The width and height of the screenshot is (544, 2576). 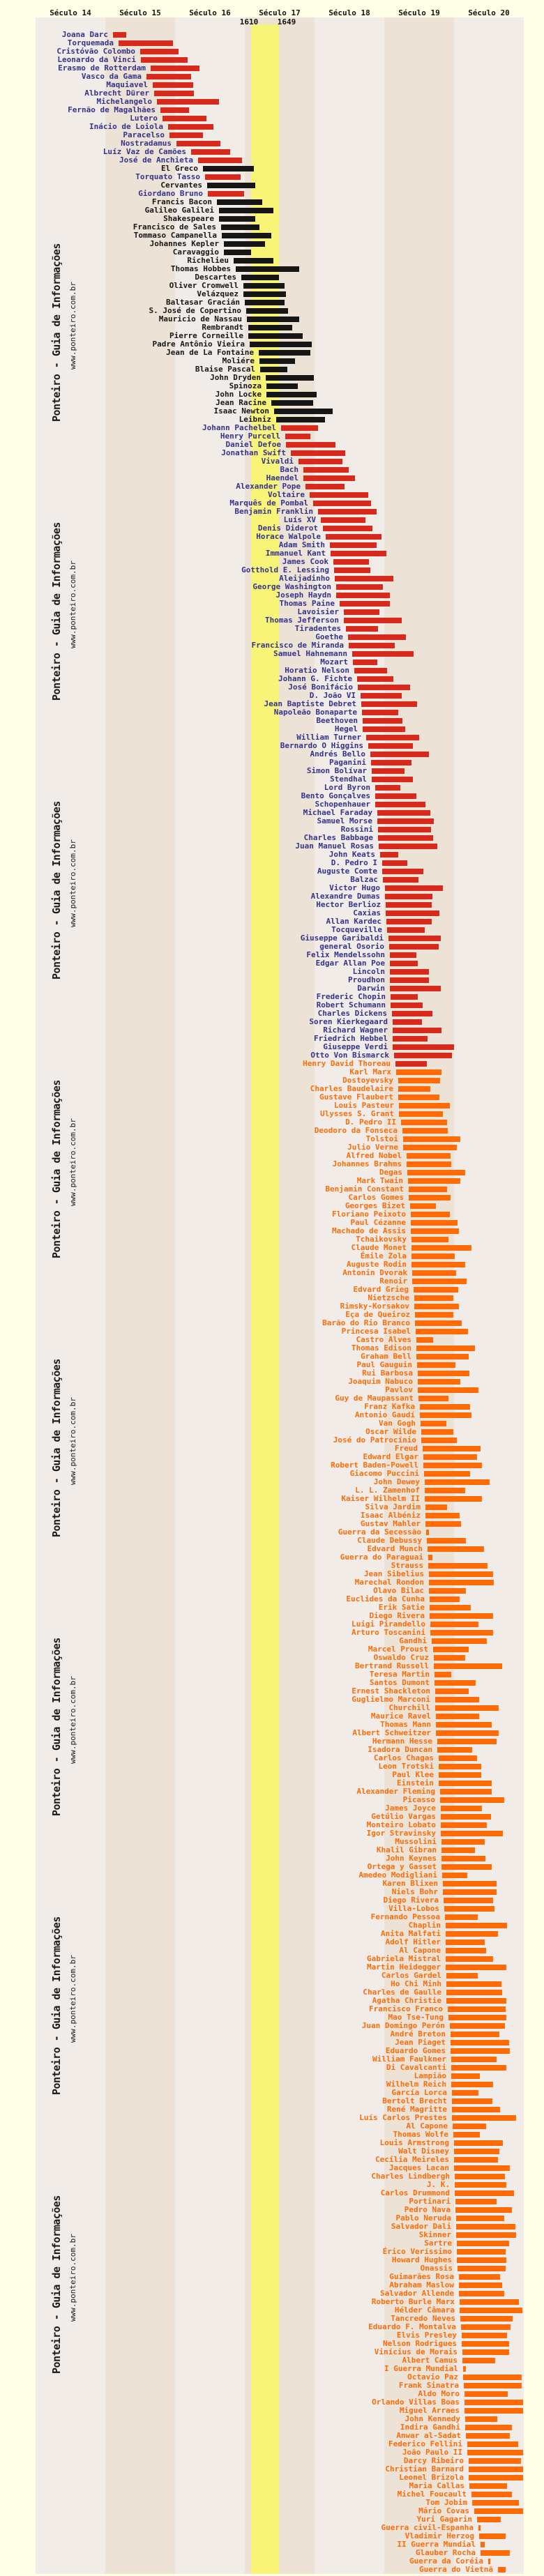 What do you see at coordinates (241, 402) in the screenshot?
I see `person-label: Jean Racine` at bounding box center [241, 402].